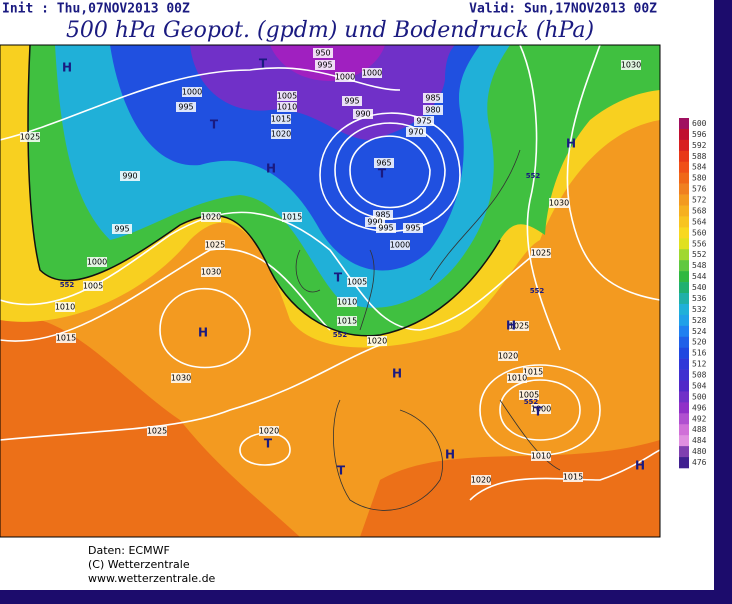  What do you see at coordinates (383, 163) in the screenshot?
I see `isobar-label: 965` at bounding box center [383, 163].